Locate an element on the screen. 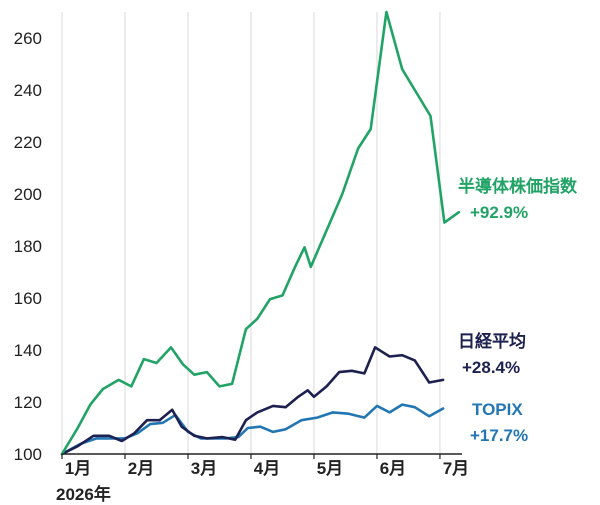 The width and height of the screenshot is (600, 505). series-change-nikkei: +28.4% is located at coordinates (491, 367).